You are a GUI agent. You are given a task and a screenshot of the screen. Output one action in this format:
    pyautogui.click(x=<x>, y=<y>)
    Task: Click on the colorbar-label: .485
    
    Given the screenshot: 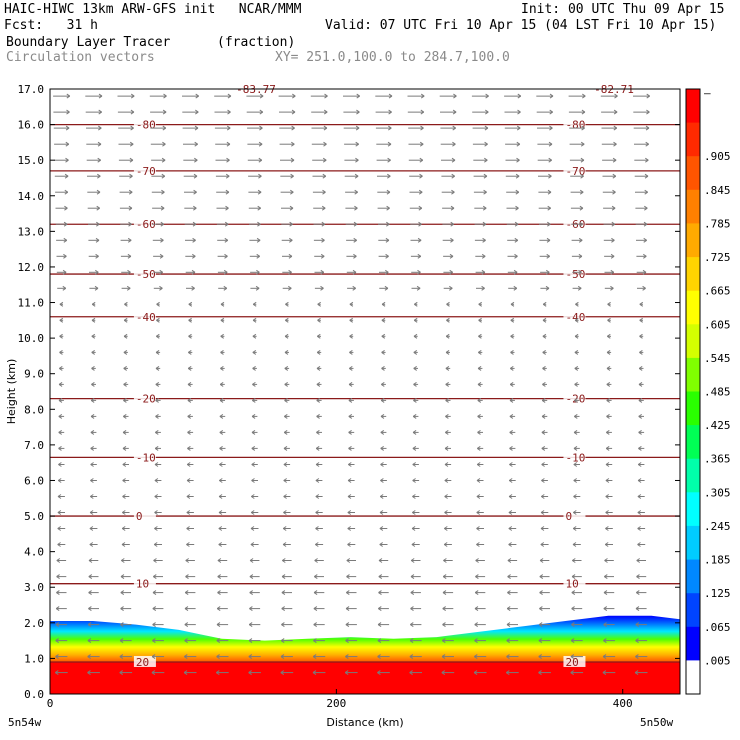 What is the action you would take?
    pyautogui.click(x=717, y=392)
    